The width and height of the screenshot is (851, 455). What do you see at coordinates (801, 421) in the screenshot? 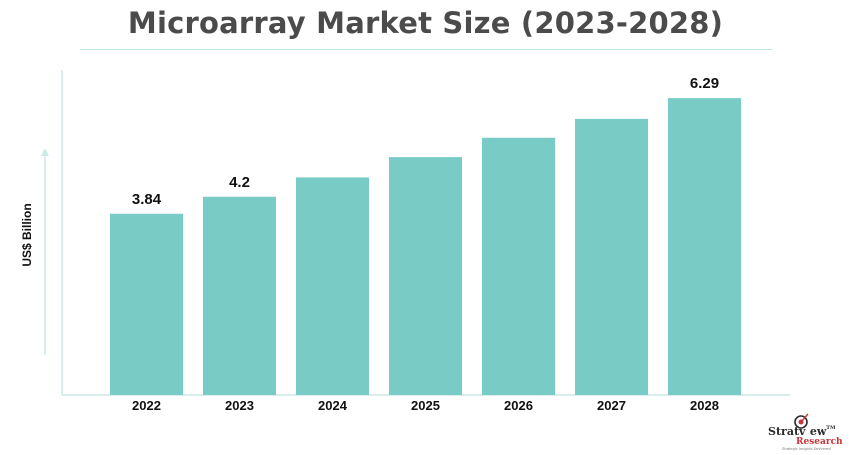
I see `target-icon` at bounding box center [801, 421].